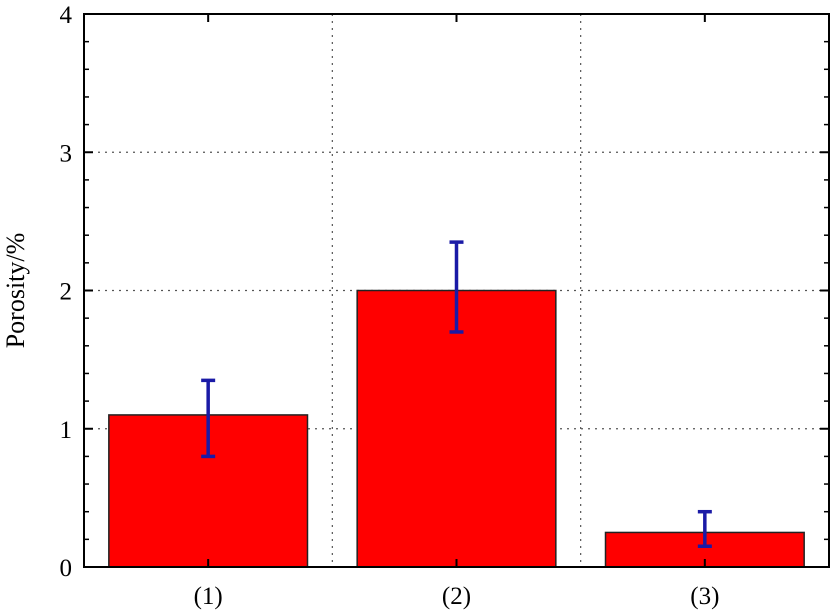  What do you see at coordinates (15, 291) in the screenshot?
I see `y-axis-label: Porosity/%` at bounding box center [15, 291].